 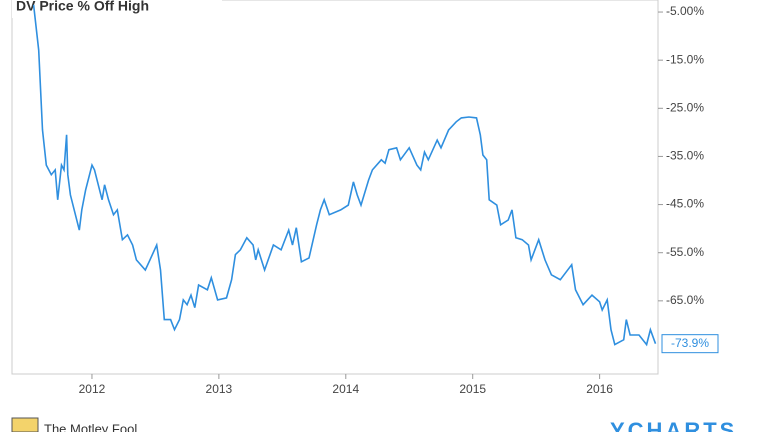 I want to click on title-box, so click(x=117, y=9).